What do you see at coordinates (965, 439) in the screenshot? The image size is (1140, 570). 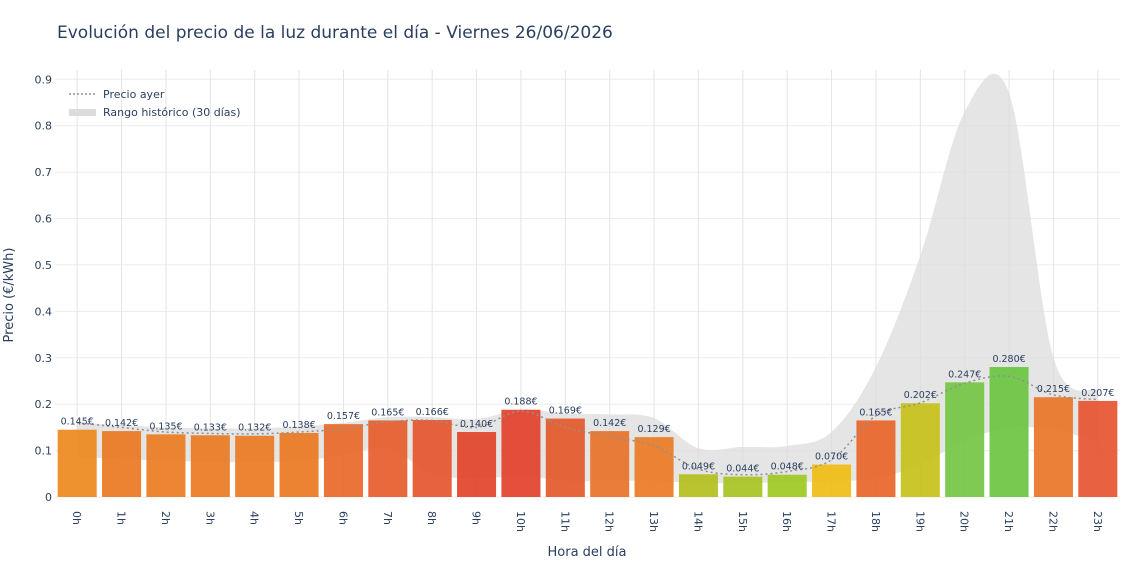 I see `bar-20h` at bounding box center [965, 439].